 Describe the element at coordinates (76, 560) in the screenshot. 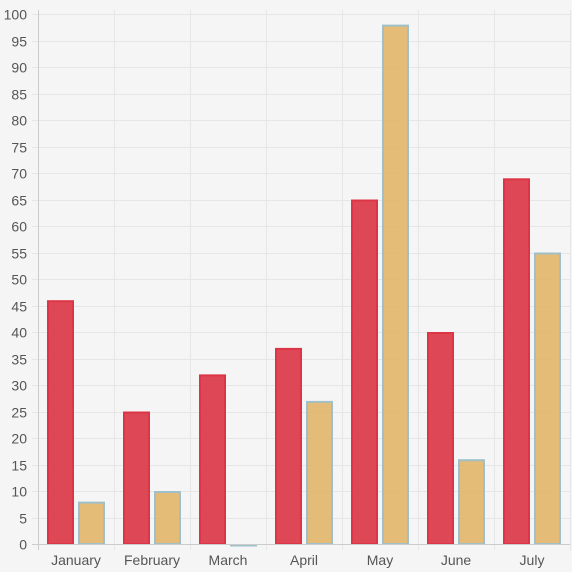

I see `x-tick-label-january: January` at that location.